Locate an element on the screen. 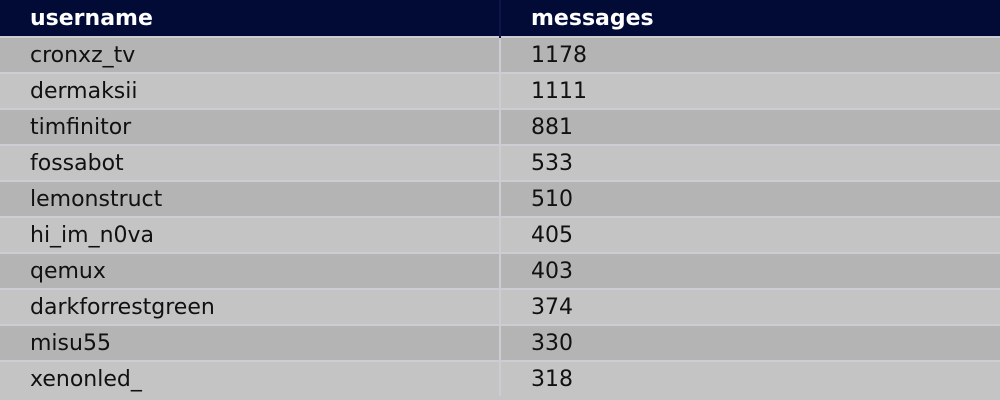 This screenshot has width=1000, height=400. messages-cell: 533 is located at coordinates (750, 162).